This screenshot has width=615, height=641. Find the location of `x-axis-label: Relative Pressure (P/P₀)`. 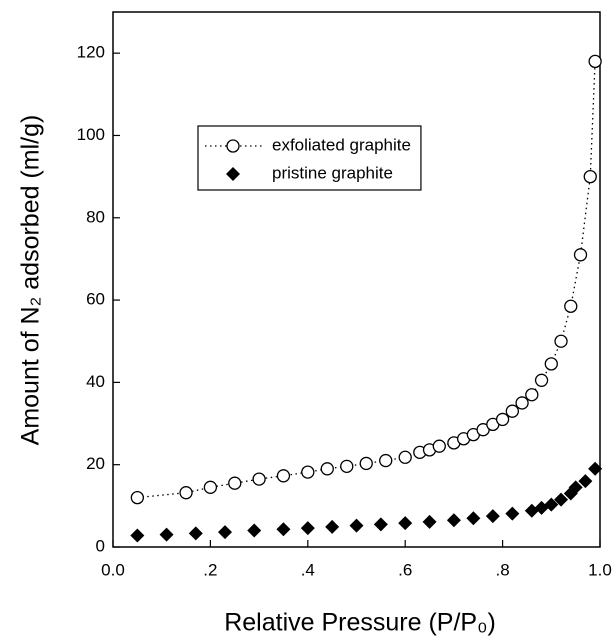

x-axis-label: Relative Pressure (P/P₀) is located at coordinates (360, 623).